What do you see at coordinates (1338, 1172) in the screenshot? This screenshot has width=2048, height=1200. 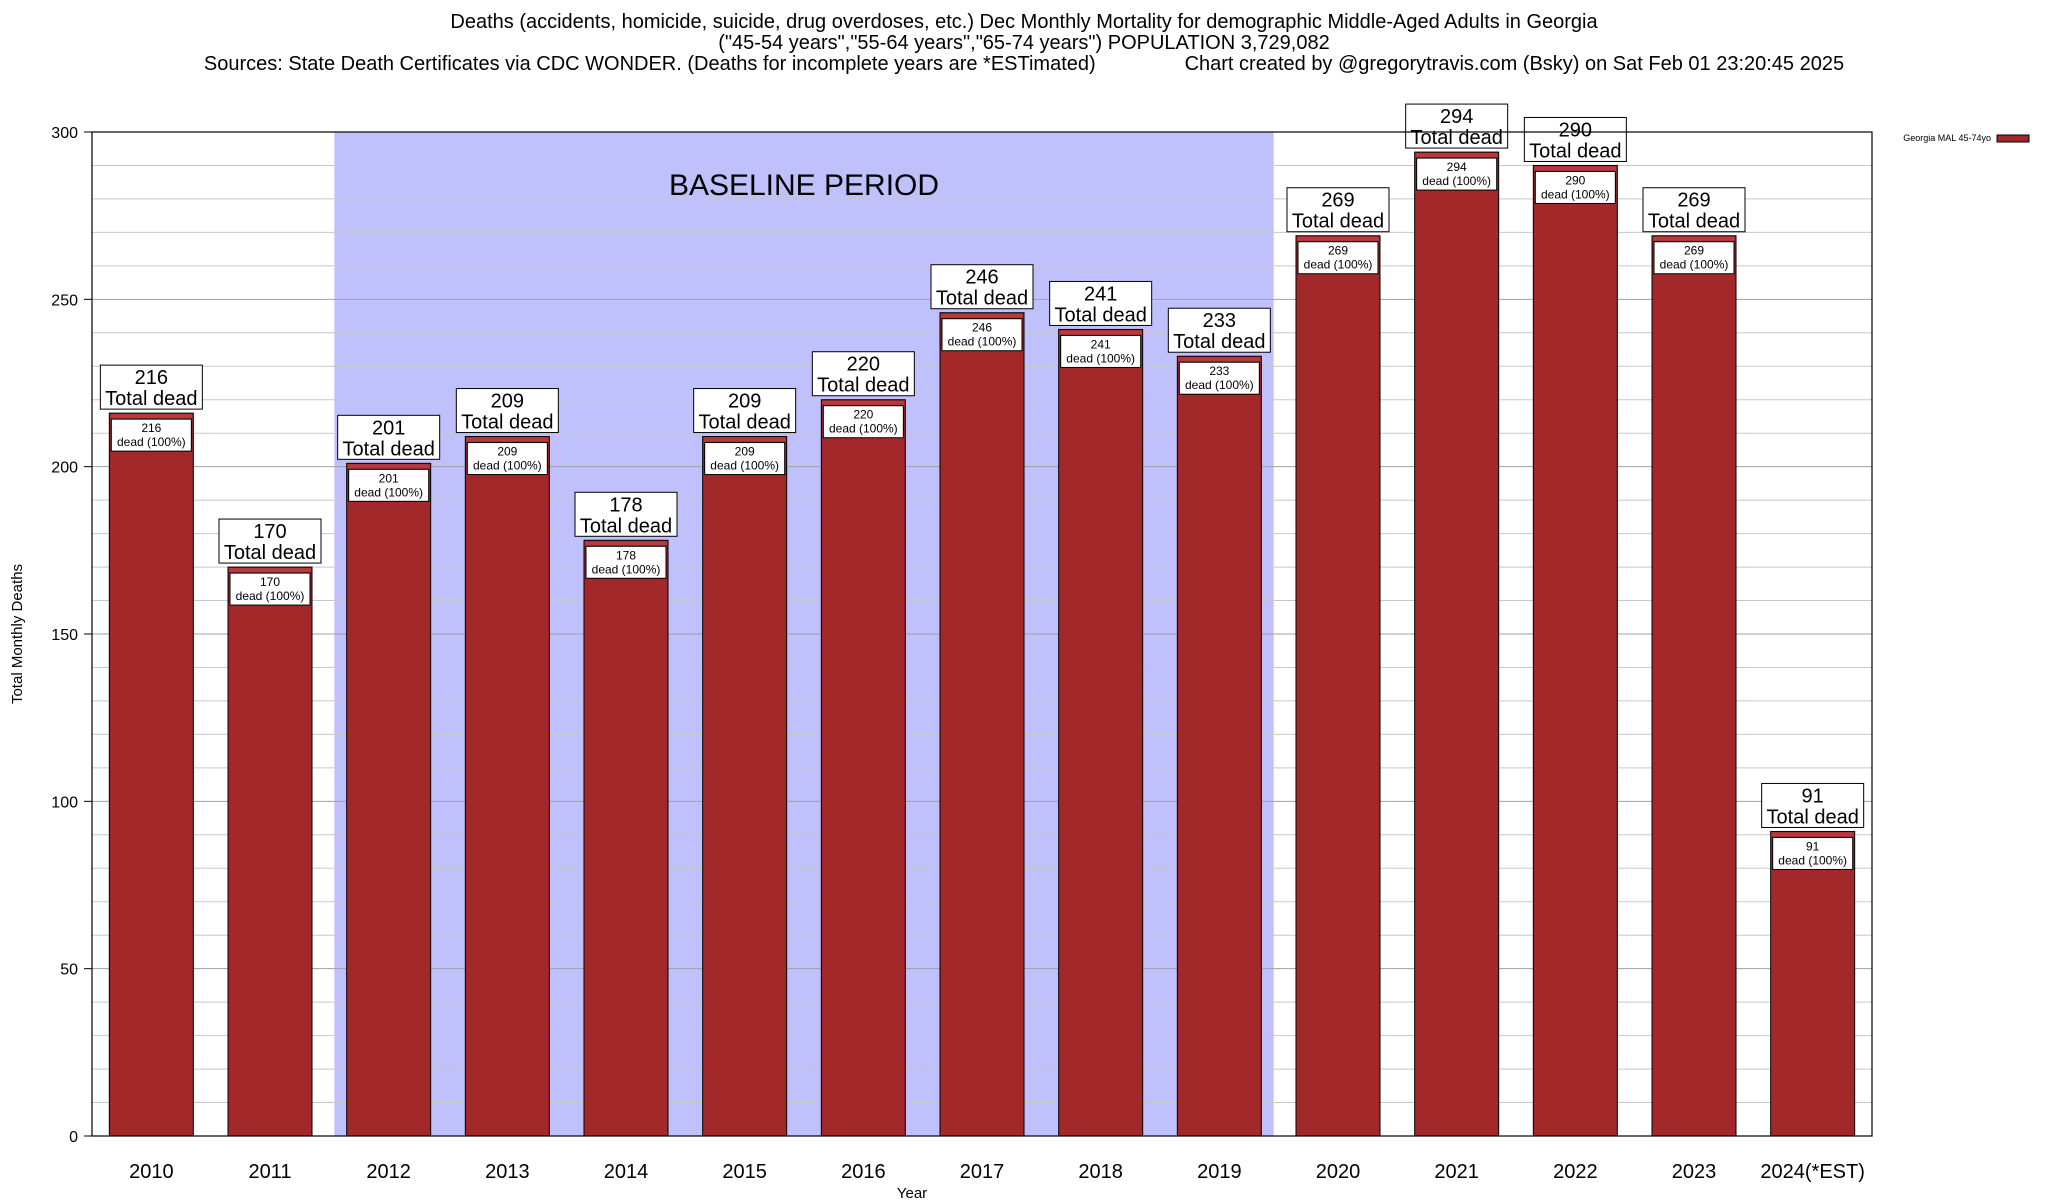 I see `x-tick-label: 2020` at bounding box center [1338, 1172].